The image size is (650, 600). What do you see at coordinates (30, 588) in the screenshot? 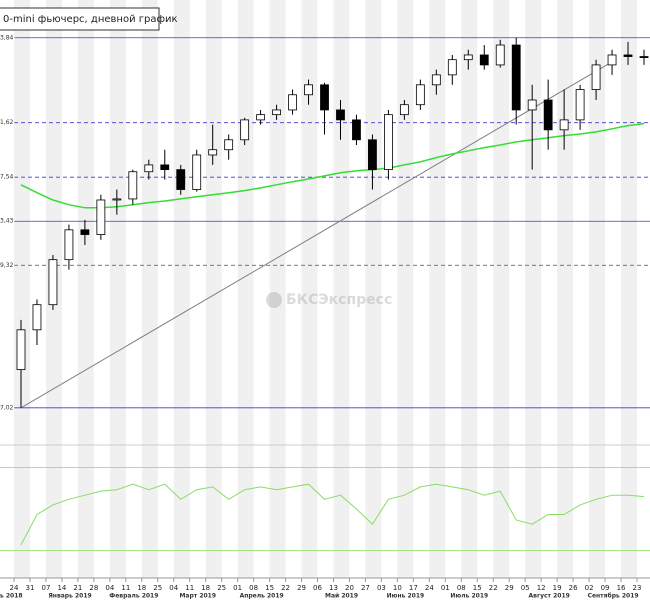
I see `x-tick-label: 31` at bounding box center [30, 588].